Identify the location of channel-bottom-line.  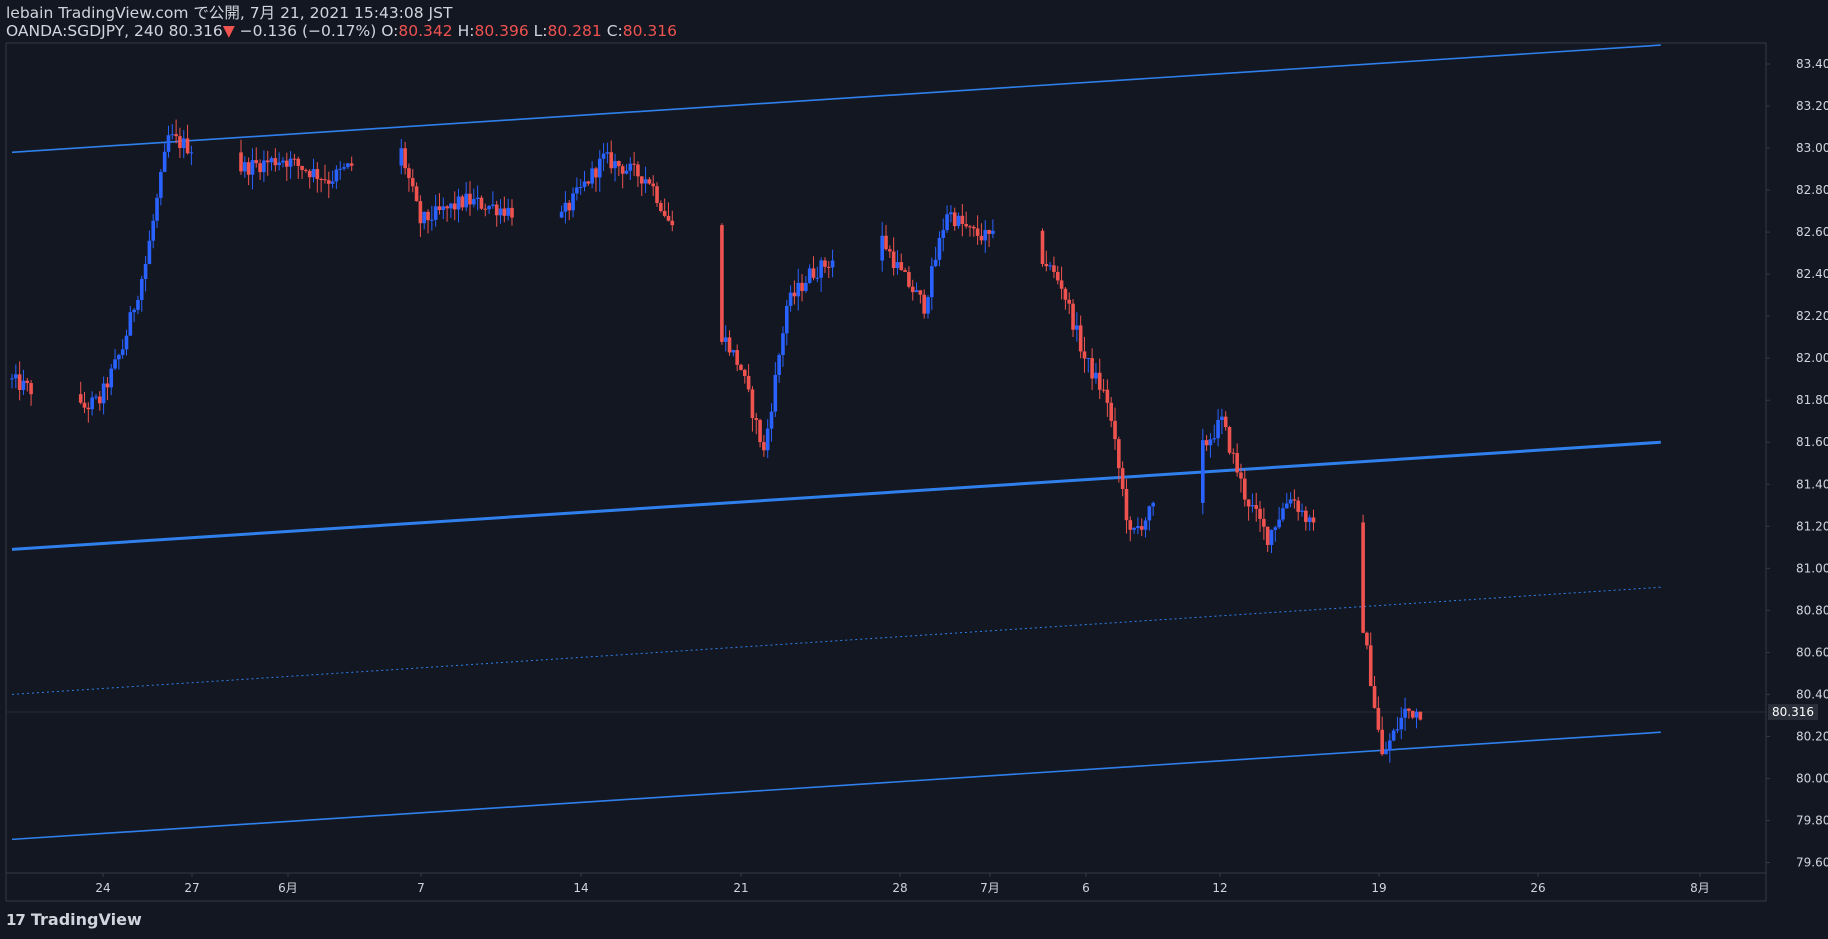
(836, 786).